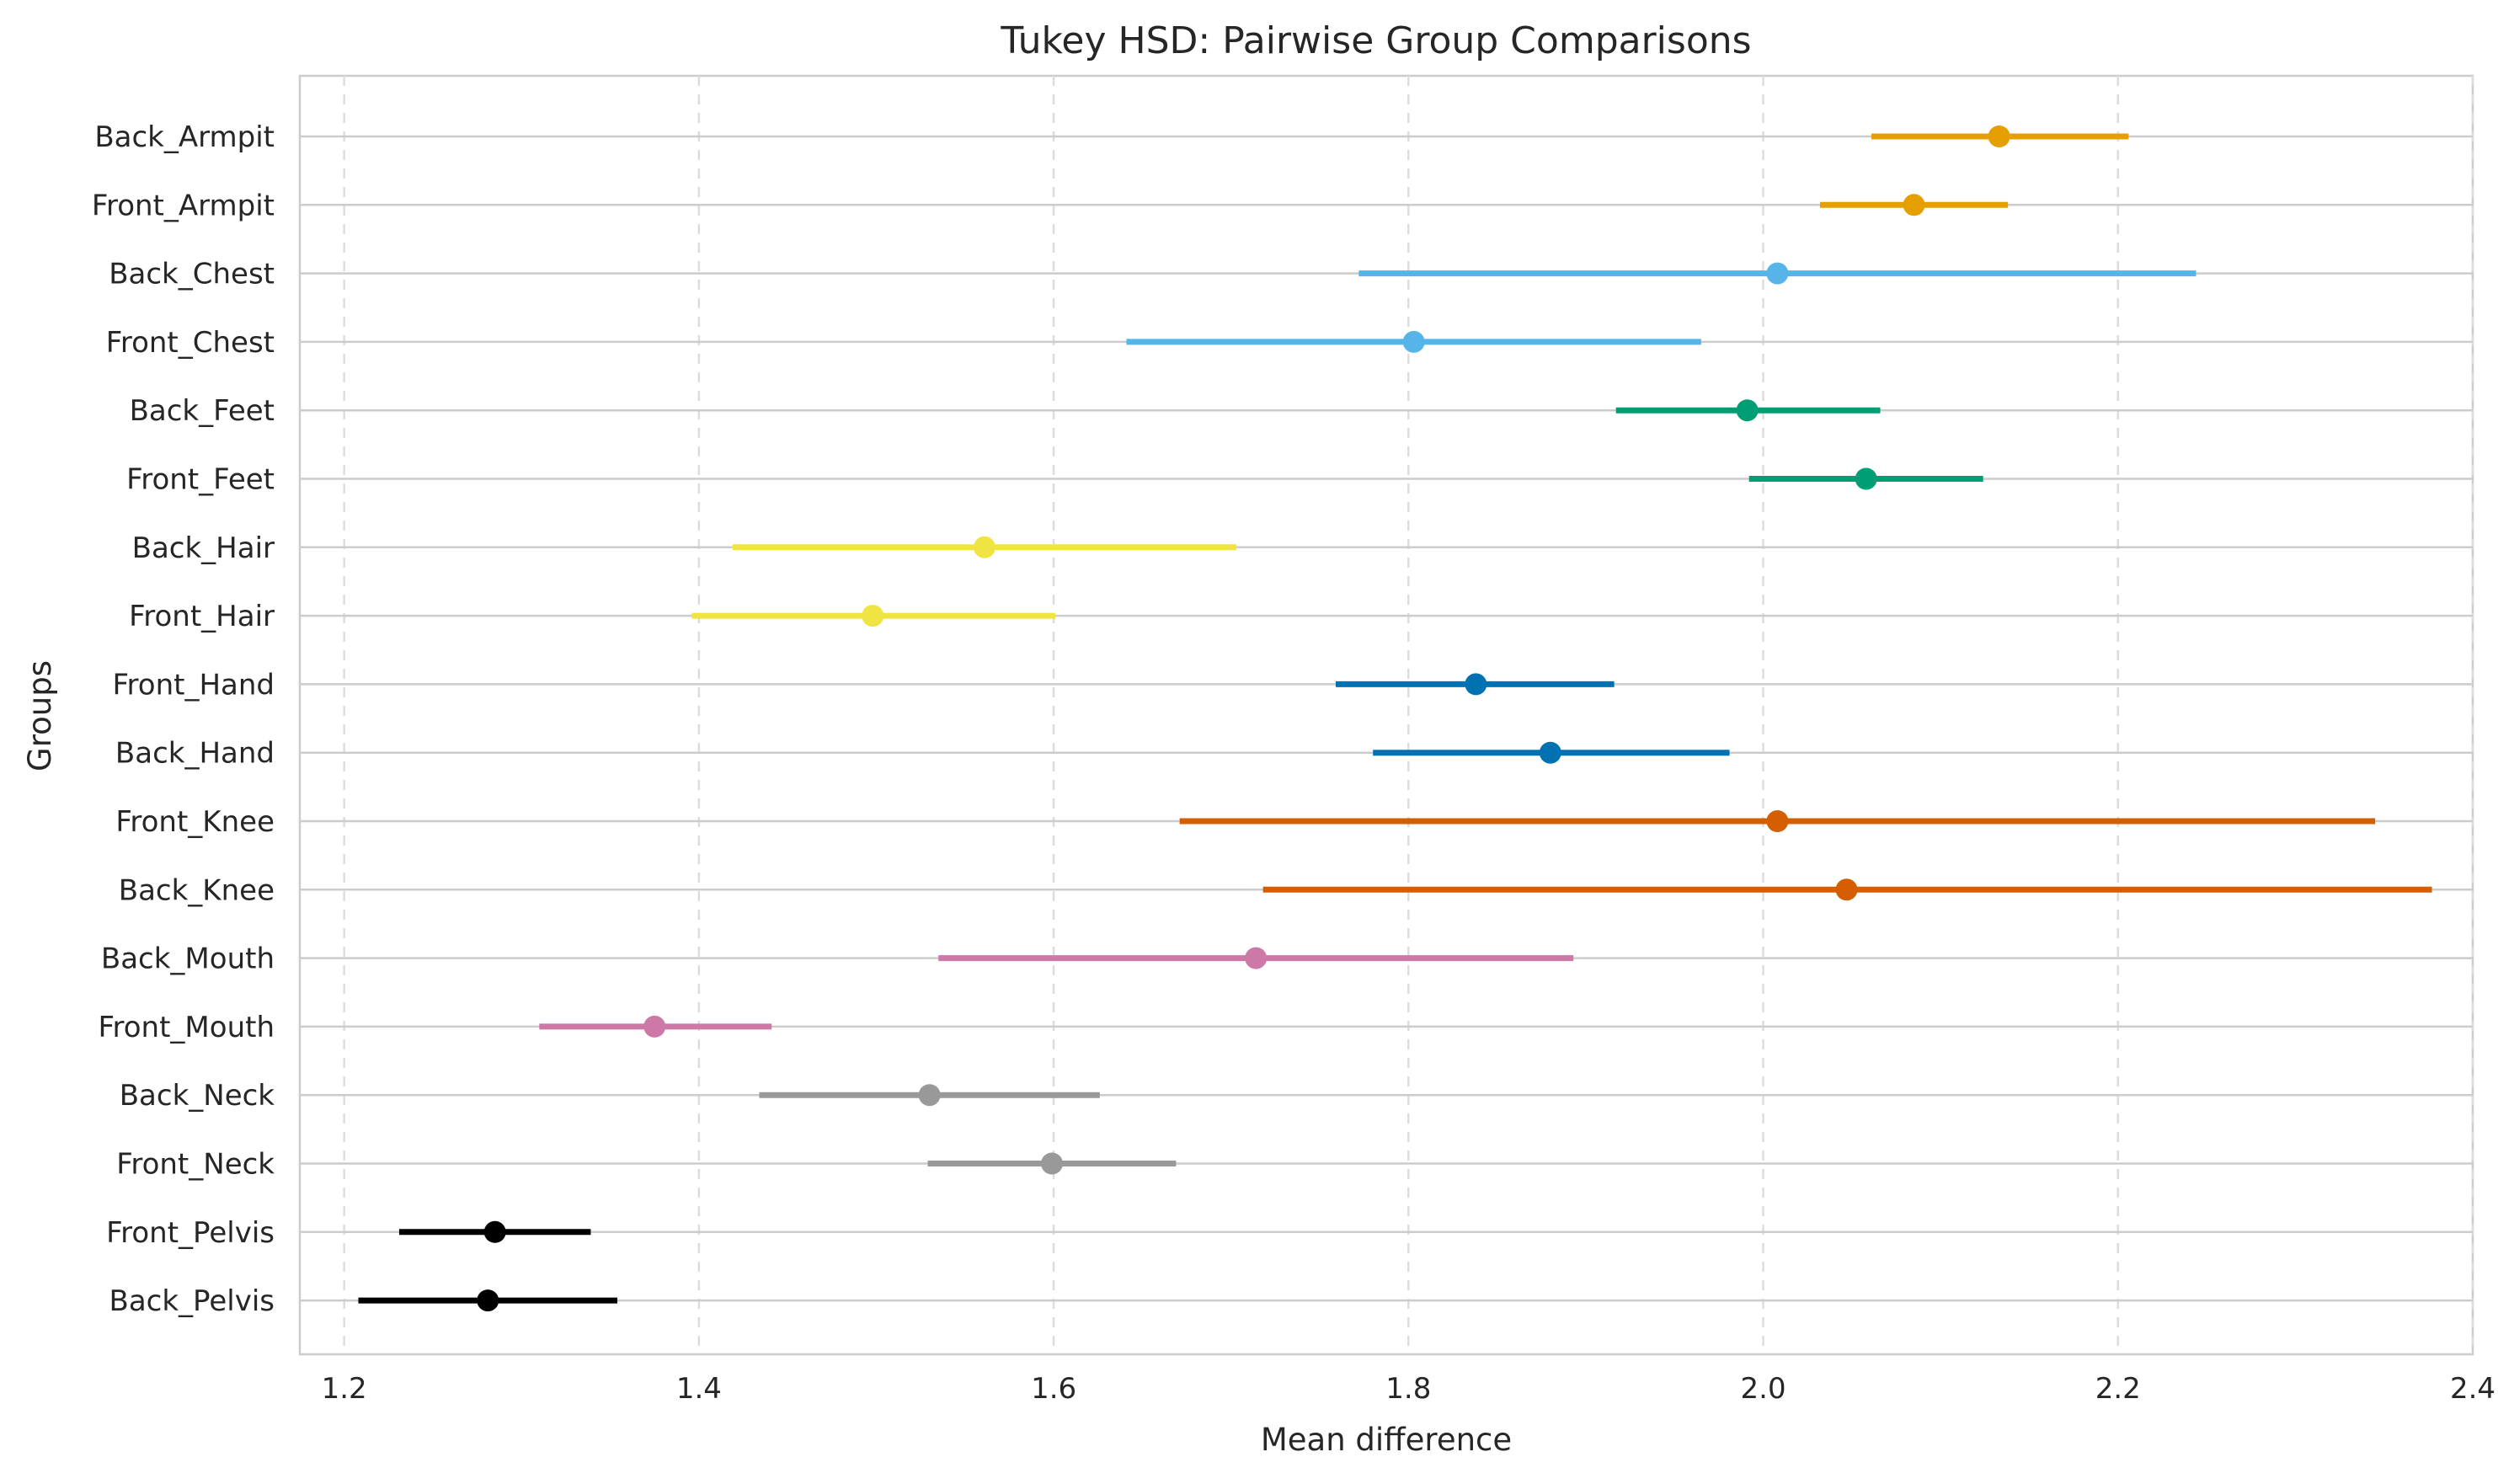 Image resolution: width=2498 pixels, height=1484 pixels. What do you see at coordinates (192, 1301) in the screenshot?
I see `y-tick-label-back-pelvis: Back_Pelvis` at bounding box center [192, 1301].